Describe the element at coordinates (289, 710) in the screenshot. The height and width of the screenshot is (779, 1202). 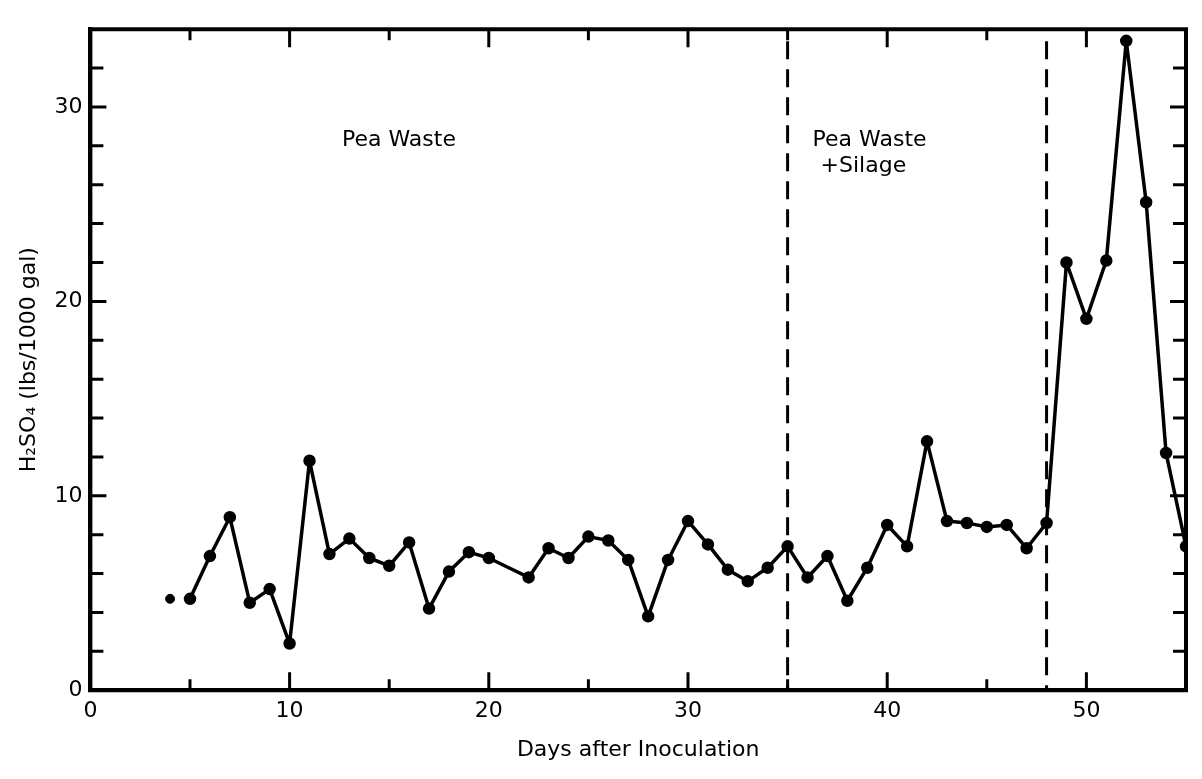
I see `x-tick-label: 10` at that location.